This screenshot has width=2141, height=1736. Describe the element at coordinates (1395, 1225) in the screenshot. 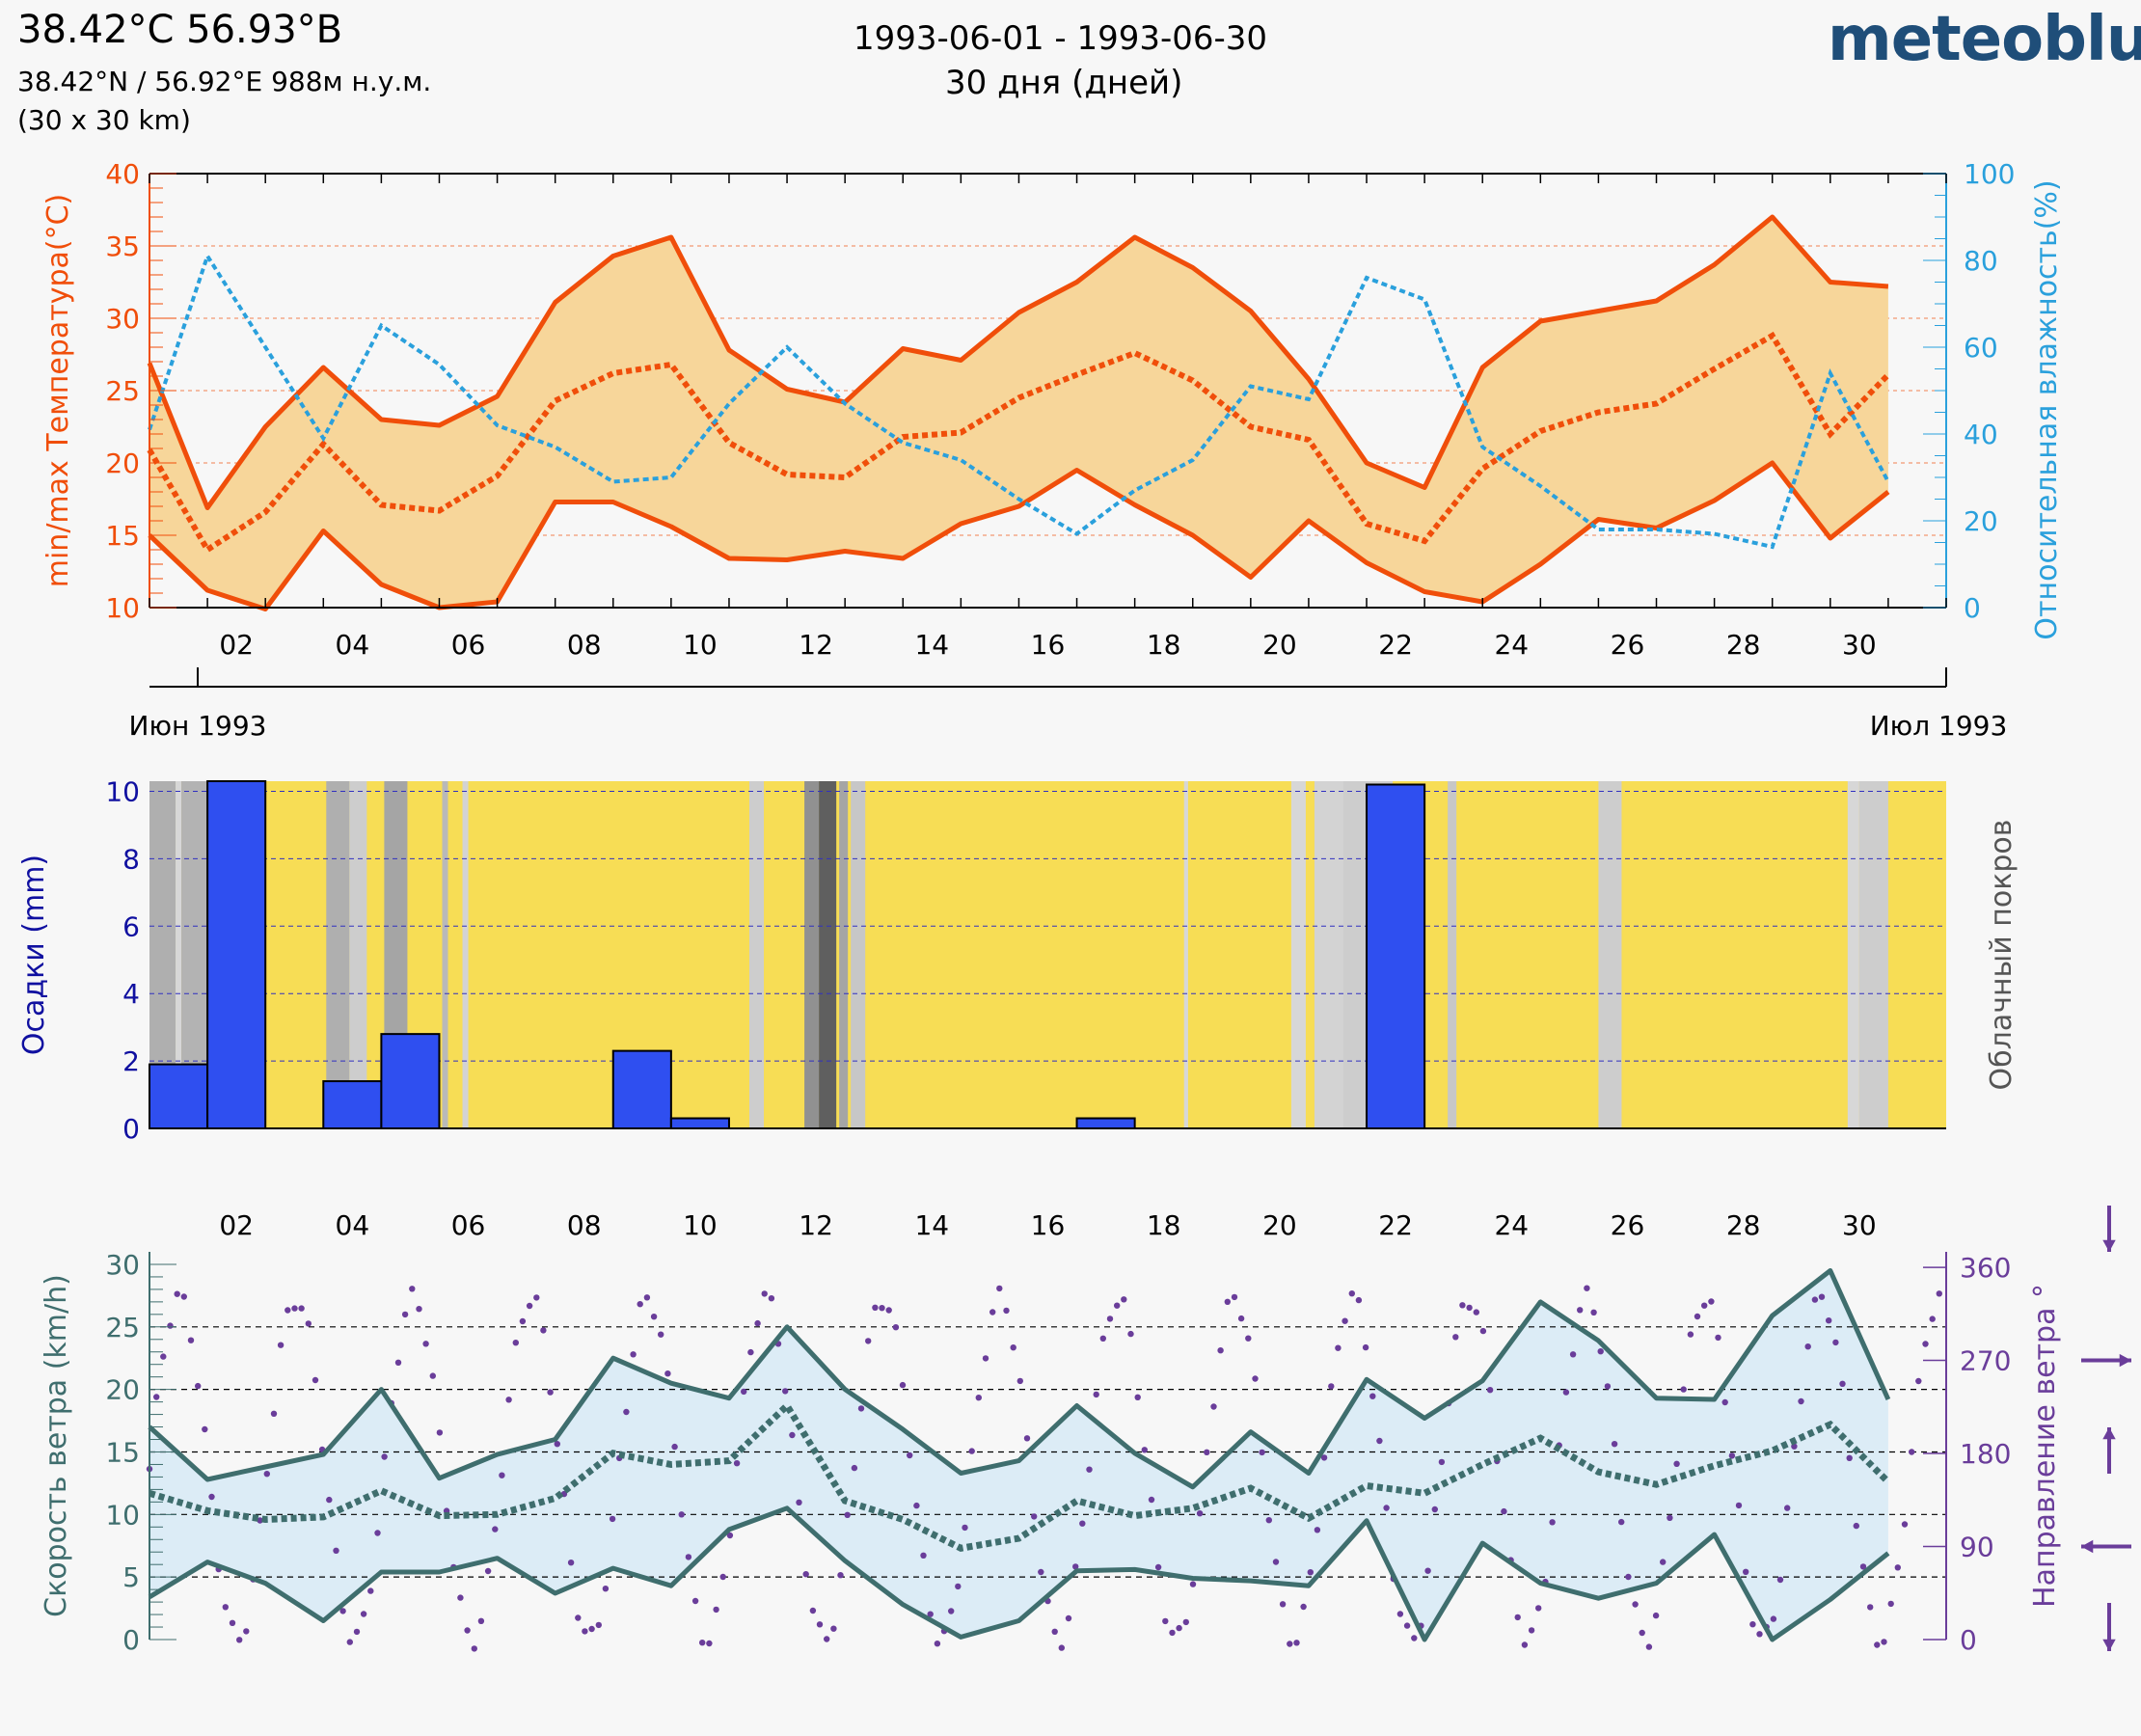

I see `wind-x-tick-label: 22` at that location.